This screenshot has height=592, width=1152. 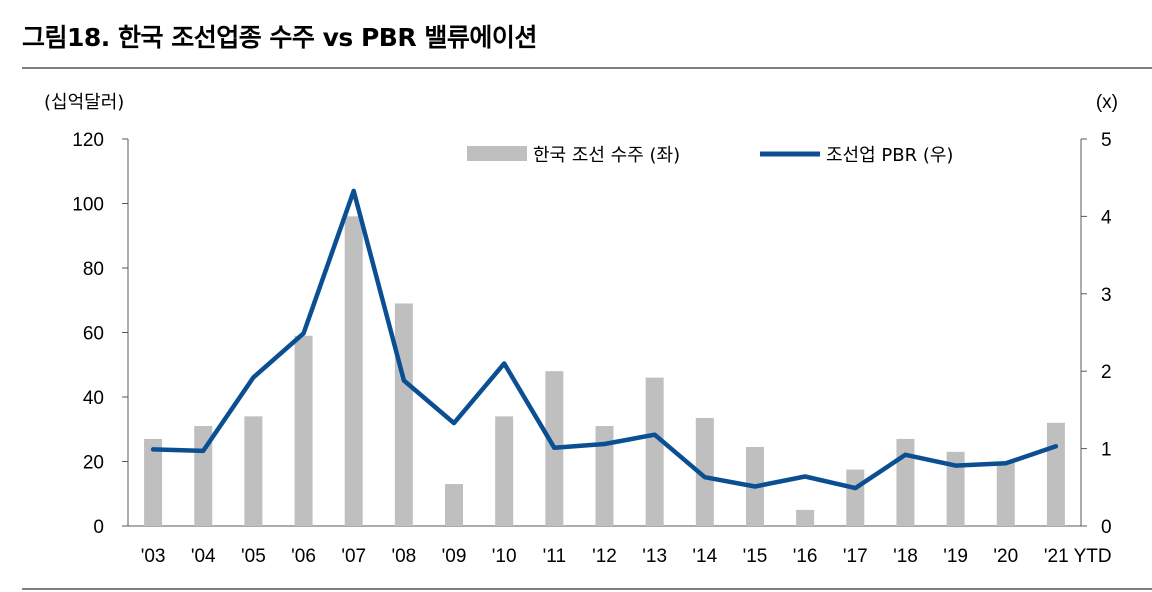 What do you see at coordinates (1106, 450) in the screenshot?
I see `right-tick-label: 1` at bounding box center [1106, 450].